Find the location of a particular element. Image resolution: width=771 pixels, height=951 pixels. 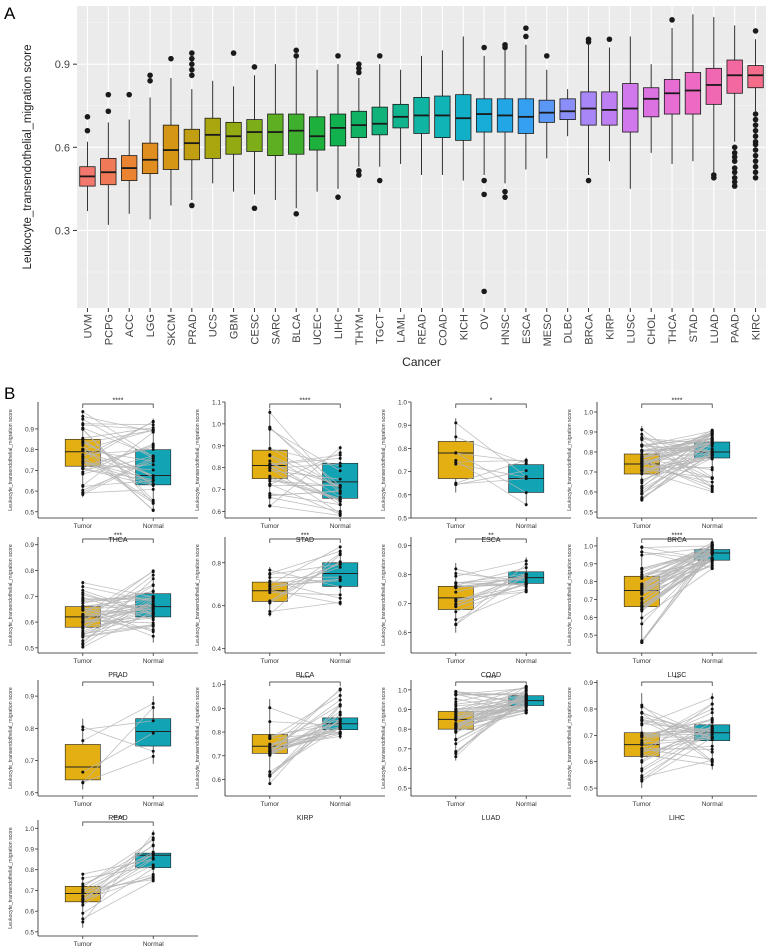

x-tick-label: GBM is located at coordinates (235, 326).